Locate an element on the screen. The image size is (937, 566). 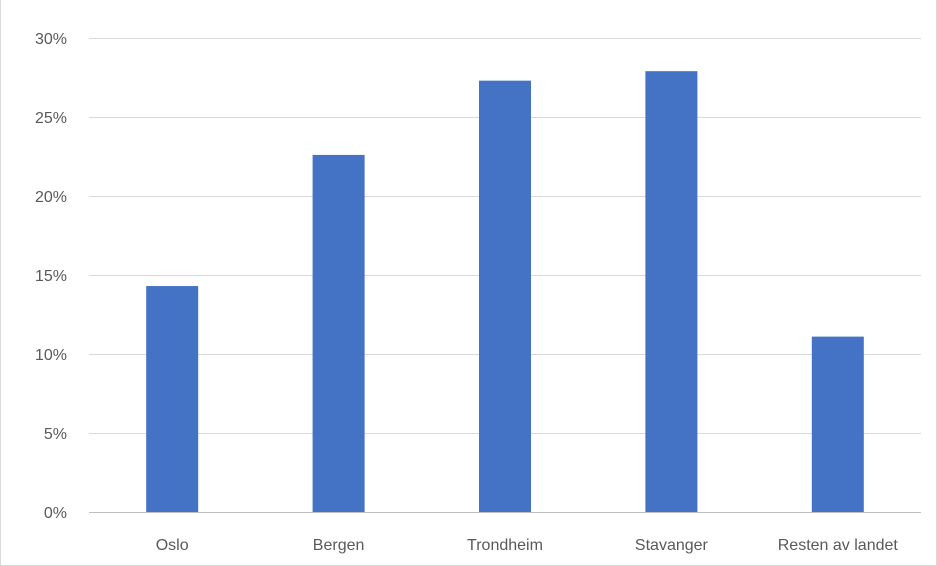
y-tick-label: 25% is located at coordinates (51, 118).